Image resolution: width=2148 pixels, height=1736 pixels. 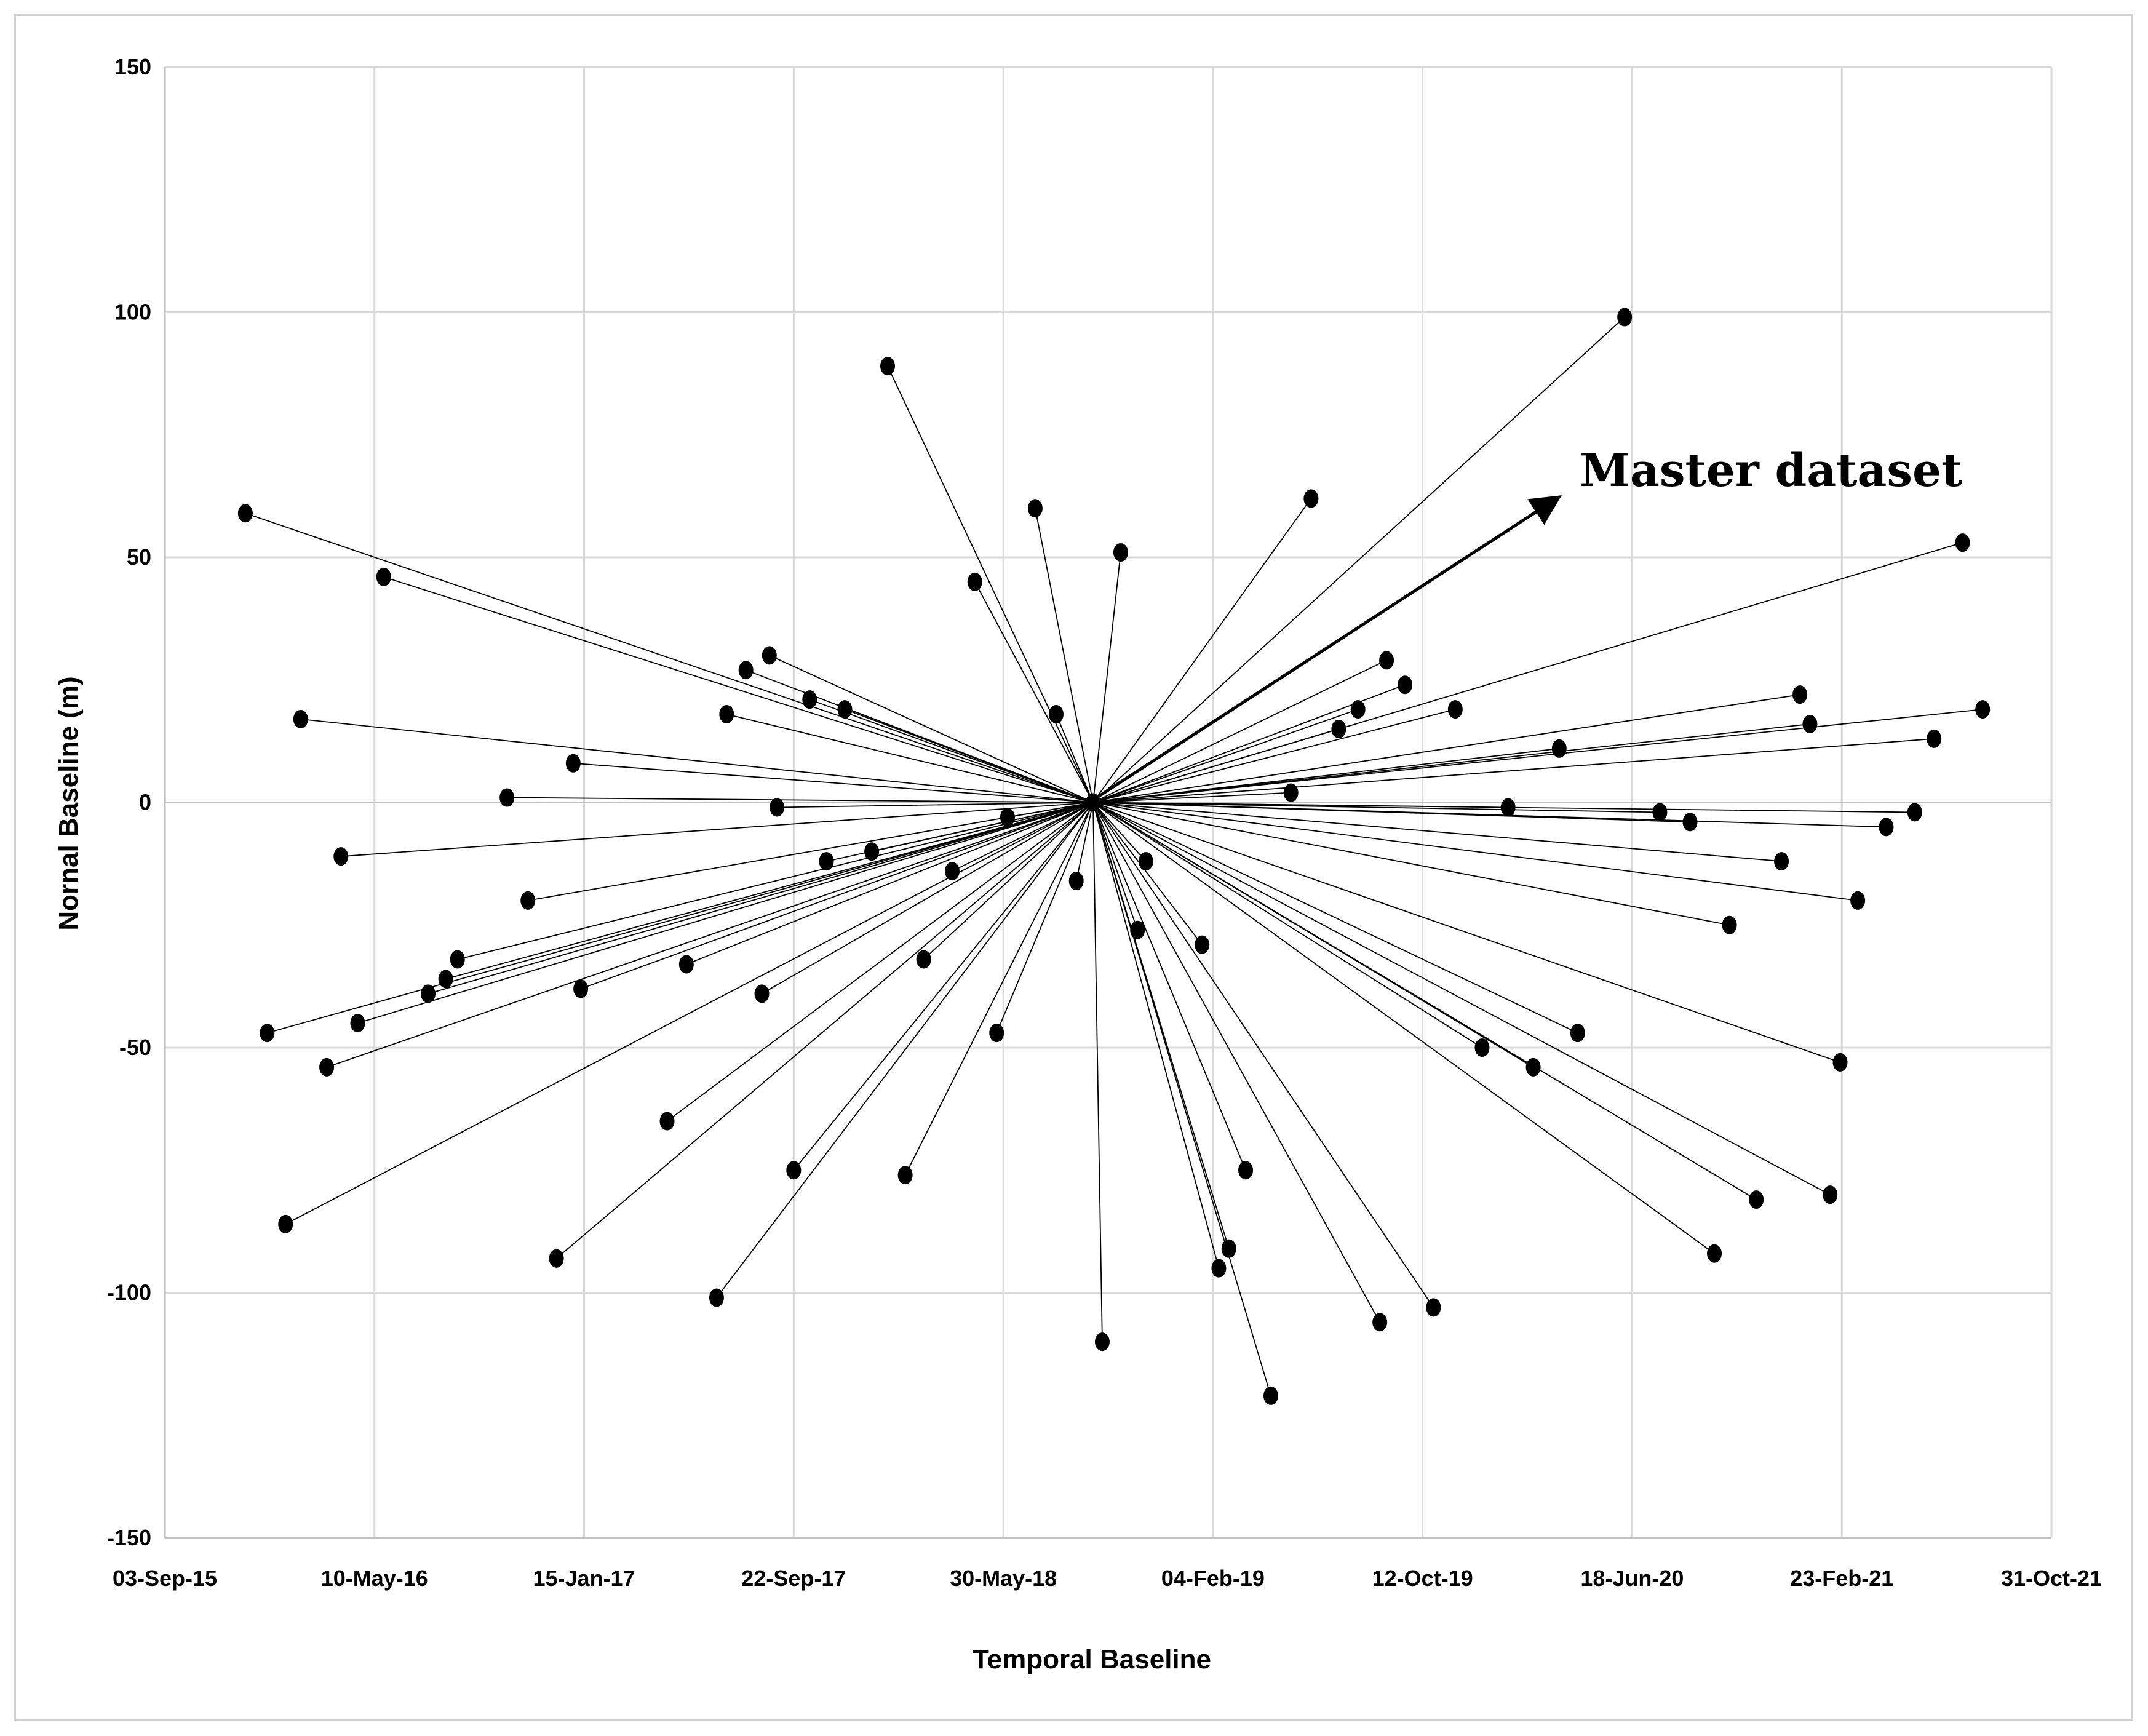 What do you see at coordinates (135, 1047) in the screenshot?
I see `y-tick-label: -50` at bounding box center [135, 1047].